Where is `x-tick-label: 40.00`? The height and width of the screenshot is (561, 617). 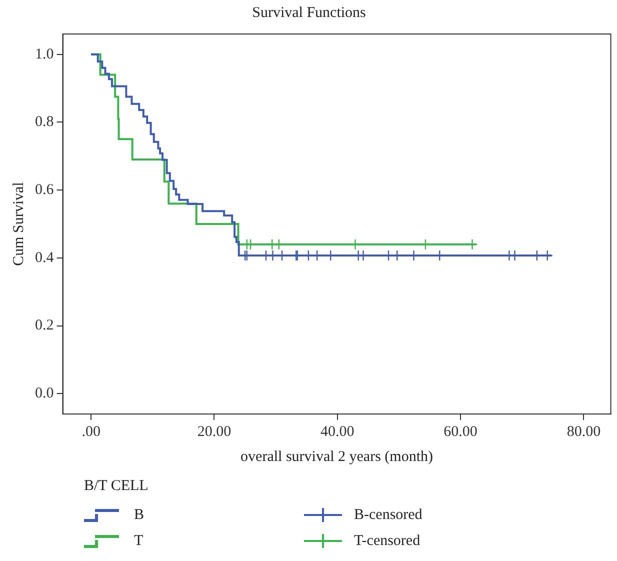 x-tick-label: 40.00 is located at coordinates (337, 432).